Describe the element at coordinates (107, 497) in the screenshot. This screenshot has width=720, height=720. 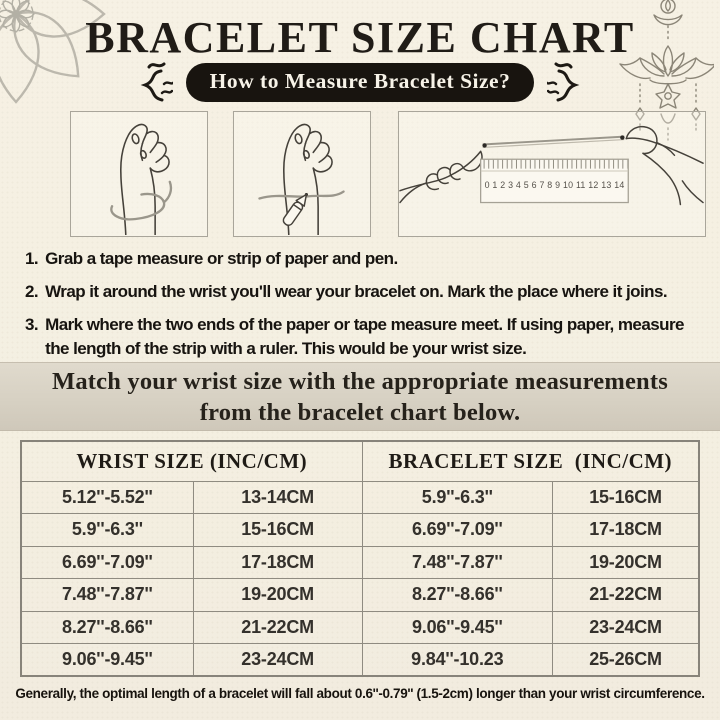
I see `size-cell: 5.12''-5.52''` at that location.